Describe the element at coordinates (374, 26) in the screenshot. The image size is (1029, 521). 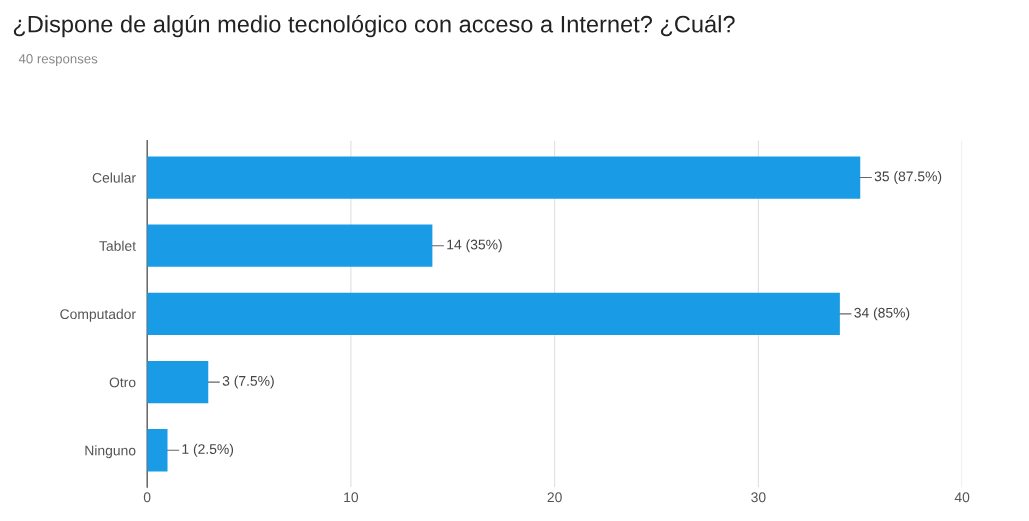
I see `chart-title: ¿Dispone de algún medio tecnológico con acceso a Internet? ¿Cuál?` at that location.